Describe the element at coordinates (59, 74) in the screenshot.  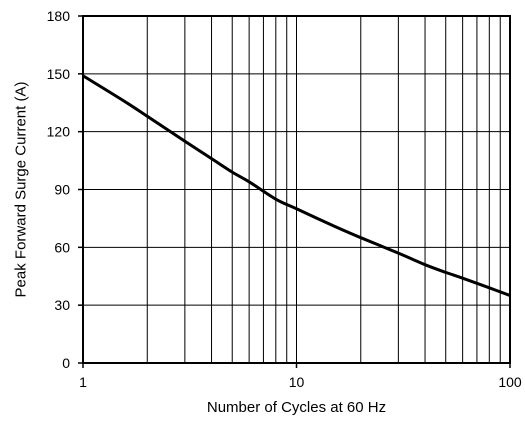
I see `y-tick-label: 150` at that location.